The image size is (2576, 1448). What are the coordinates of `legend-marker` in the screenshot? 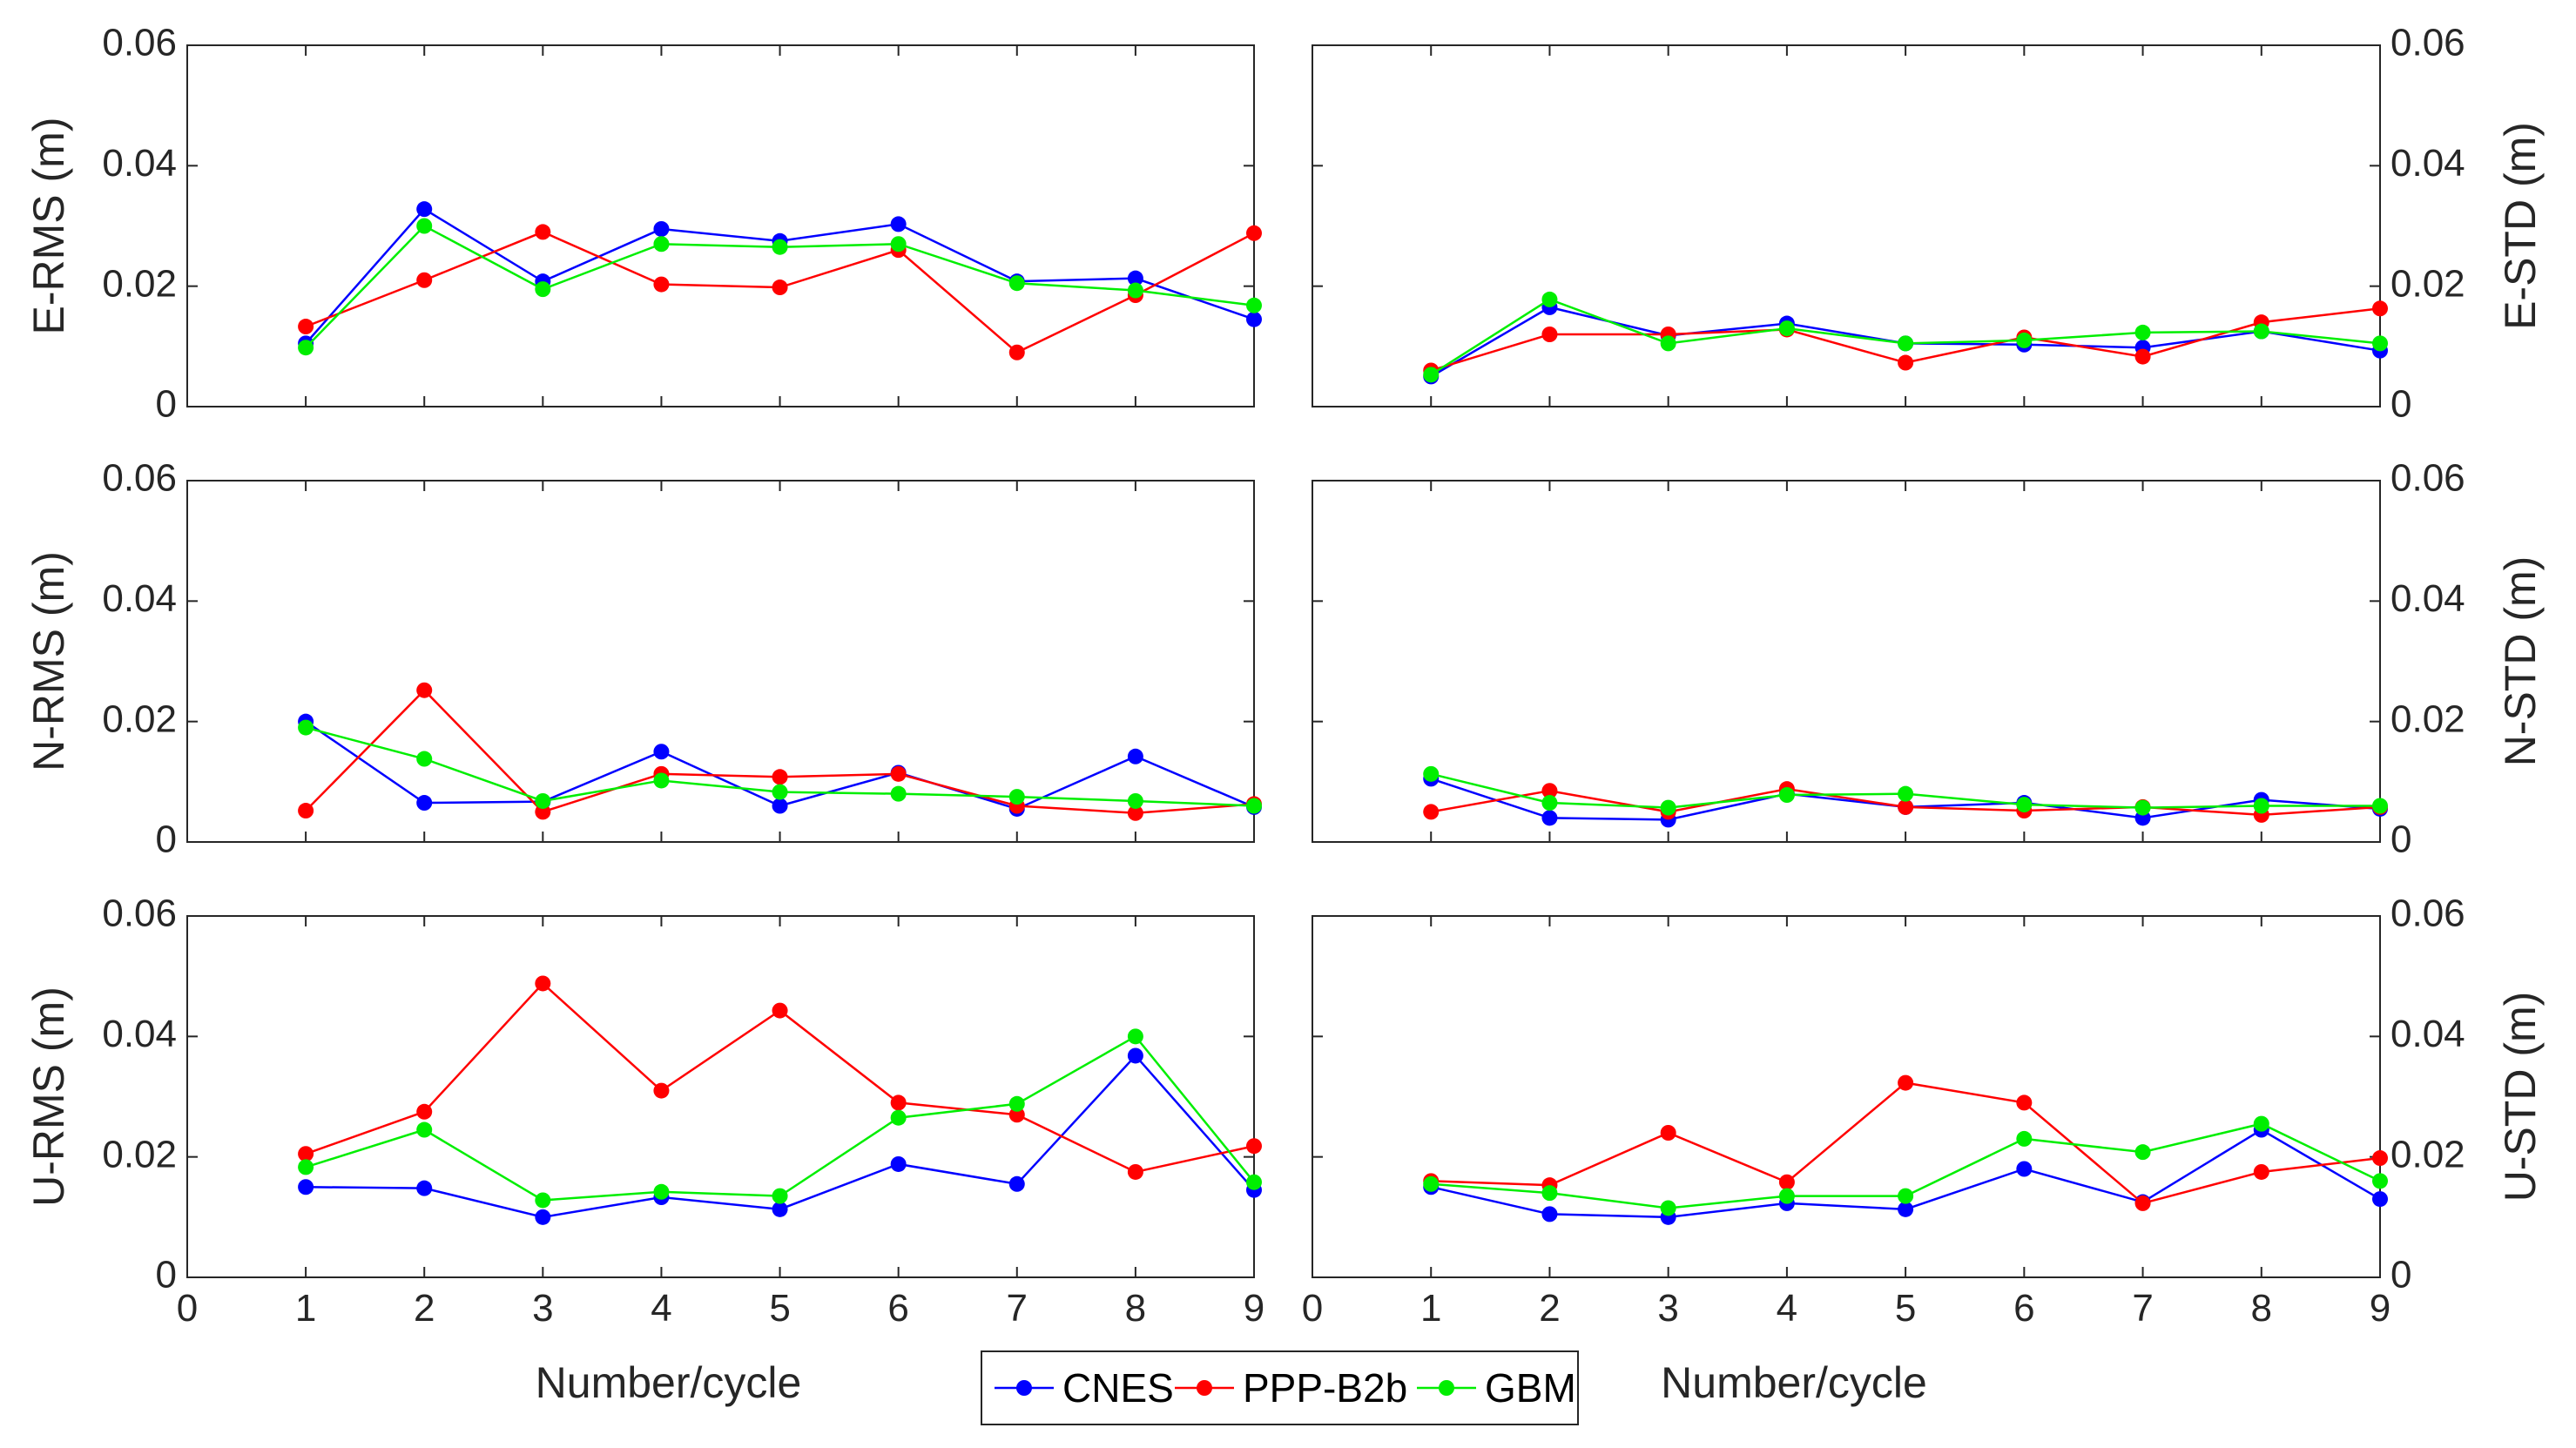 It's located at (1205, 1388).